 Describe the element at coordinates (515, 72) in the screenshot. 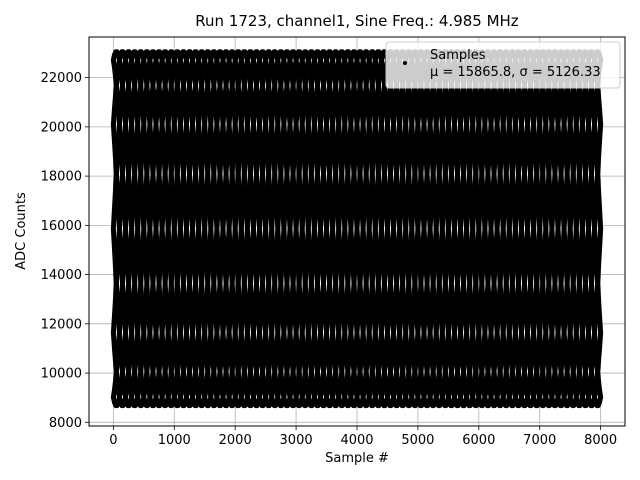

I see `legend-stats: μ = 15865.8, σ = 5126.33` at that location.